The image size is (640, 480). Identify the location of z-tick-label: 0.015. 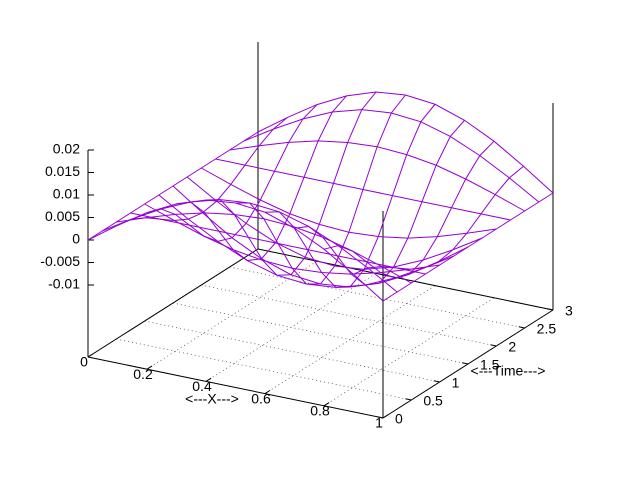
(62, 171).